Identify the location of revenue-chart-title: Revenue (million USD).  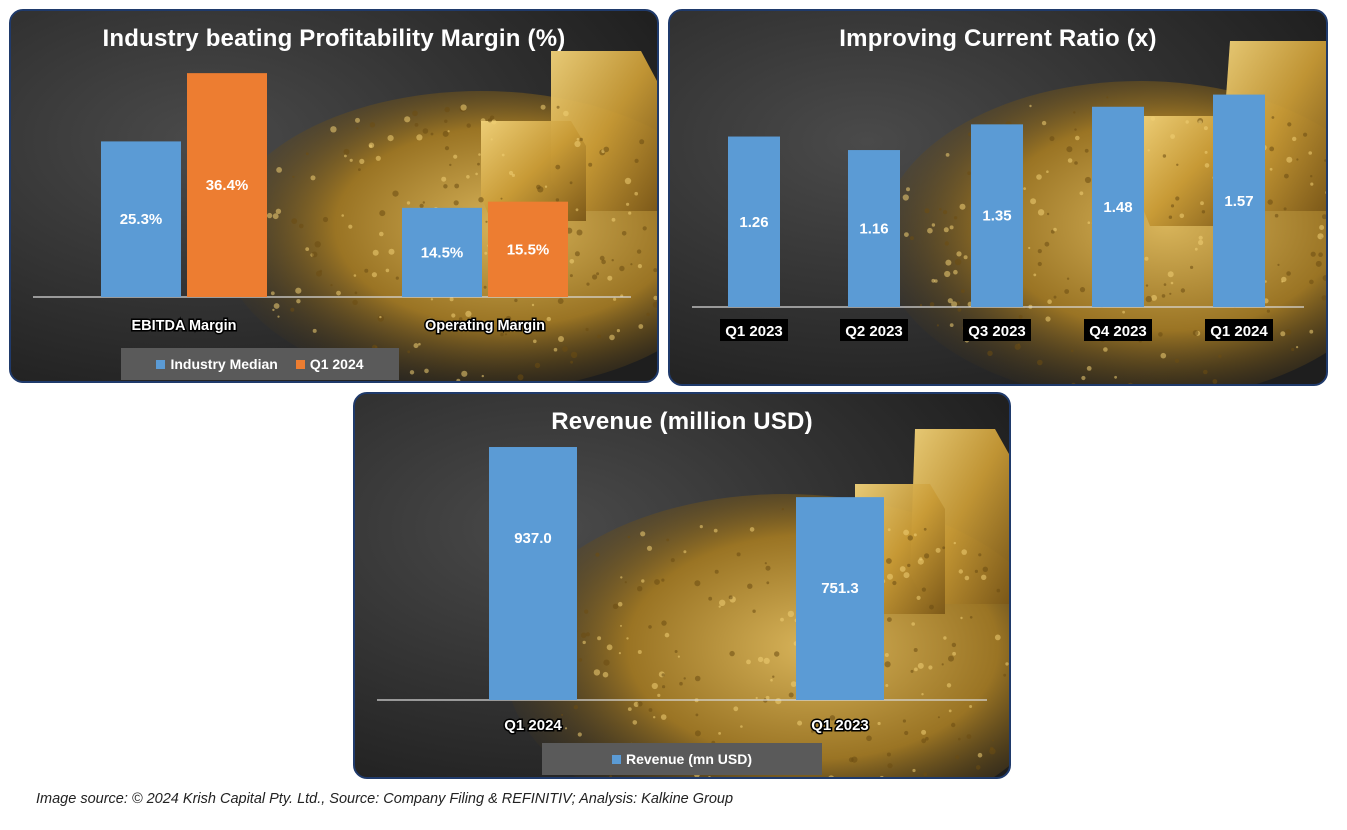
(682, 421).